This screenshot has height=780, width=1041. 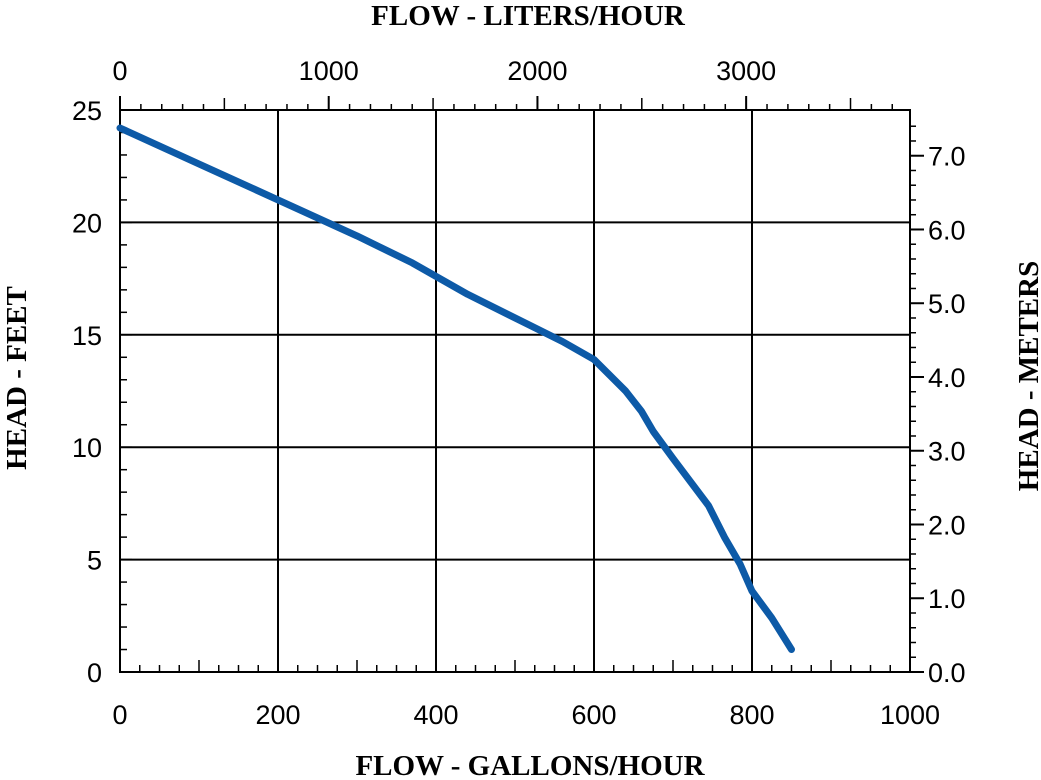 I want to click on x-axis-title: FLOW - GALLONS/HOUR, so click(x=530, y=765).